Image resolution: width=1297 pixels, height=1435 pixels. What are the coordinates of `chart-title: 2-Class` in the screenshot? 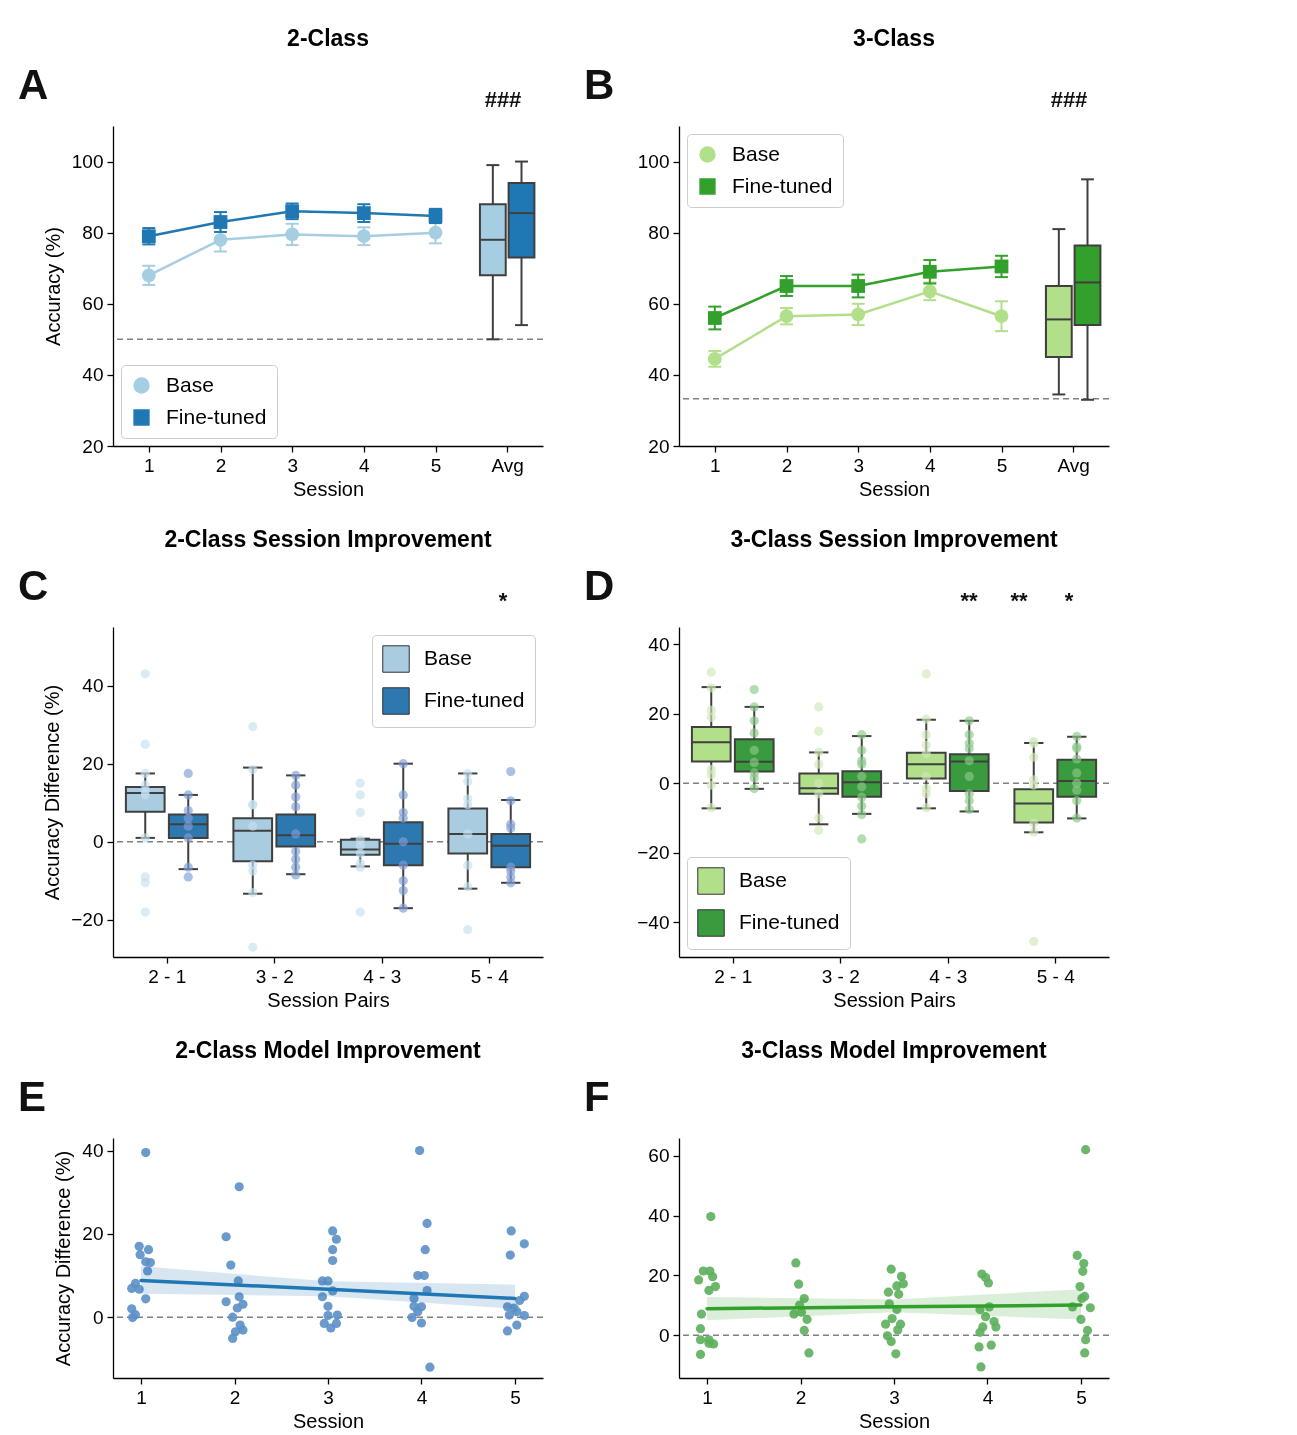 It's located at (328, 38).